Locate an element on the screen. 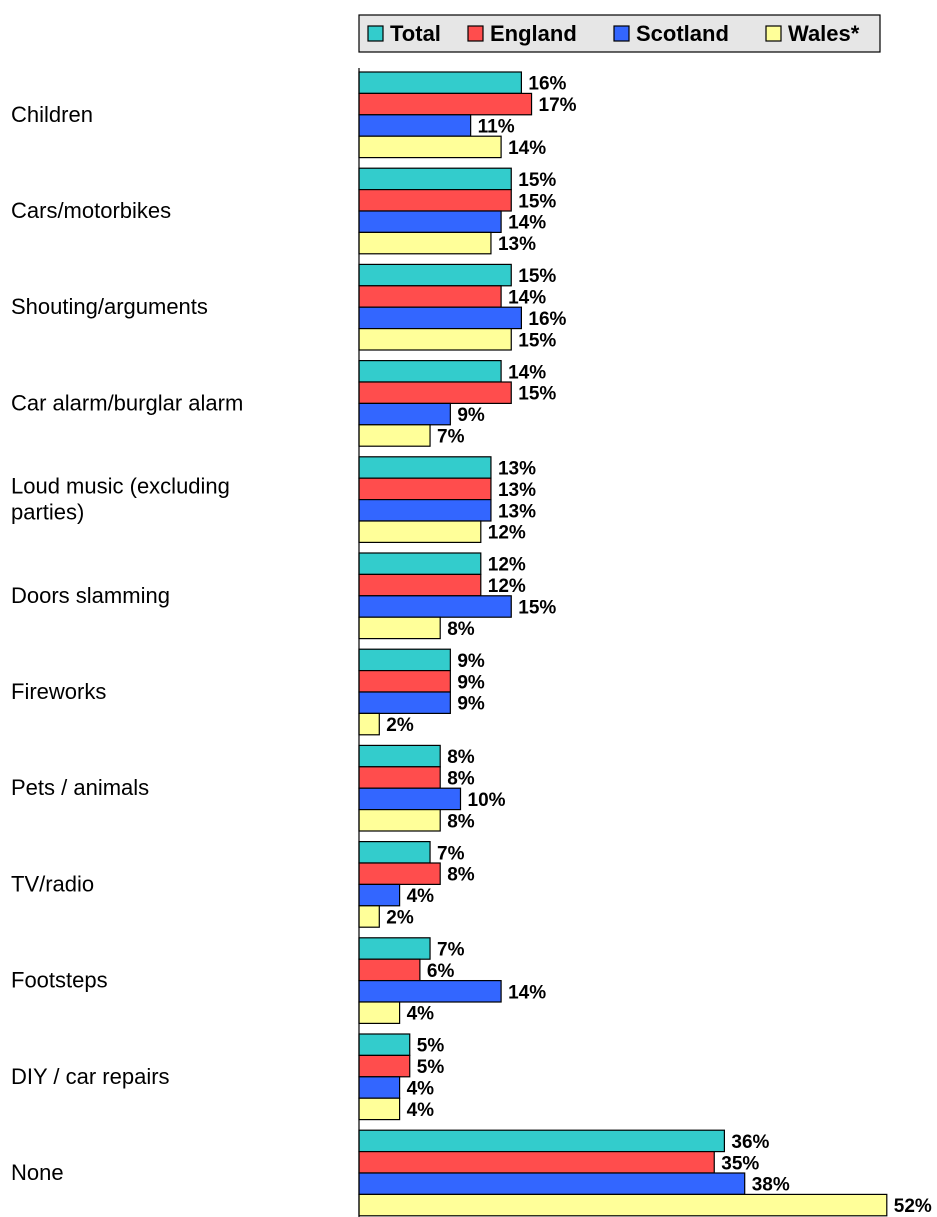 The image size is (937, 1217). data-label-wales: 14% is located at coordinates (527, 148).